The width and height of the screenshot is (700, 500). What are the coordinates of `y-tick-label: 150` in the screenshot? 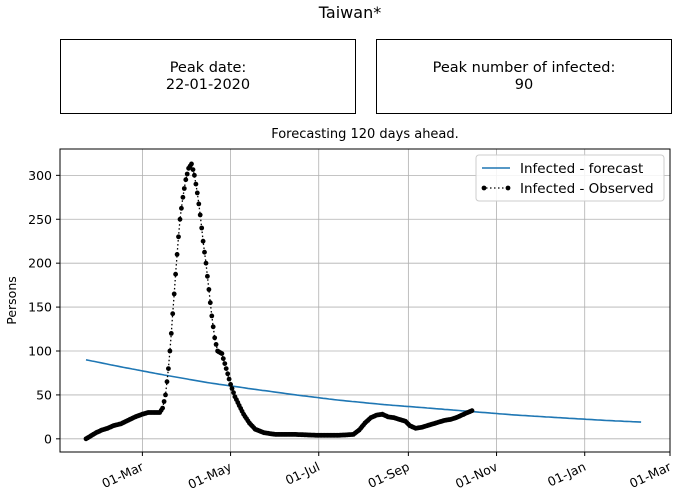 It's located at (40, 307).